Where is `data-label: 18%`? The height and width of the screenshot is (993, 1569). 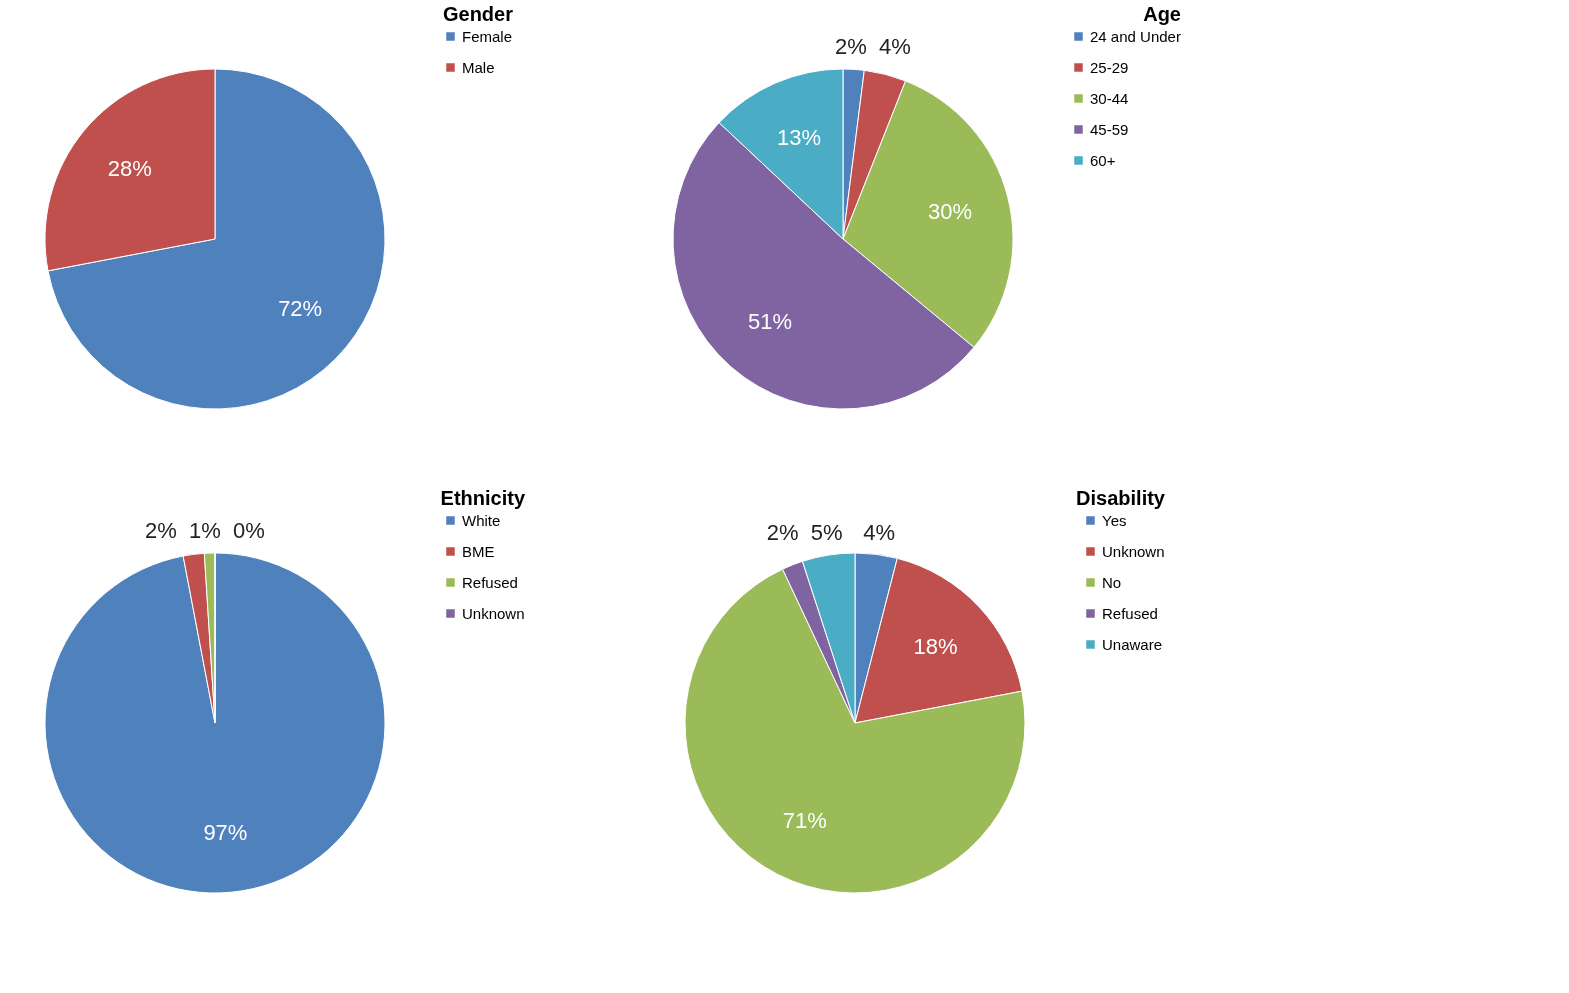
data-label: 18% is located at coordinates (935, 647).